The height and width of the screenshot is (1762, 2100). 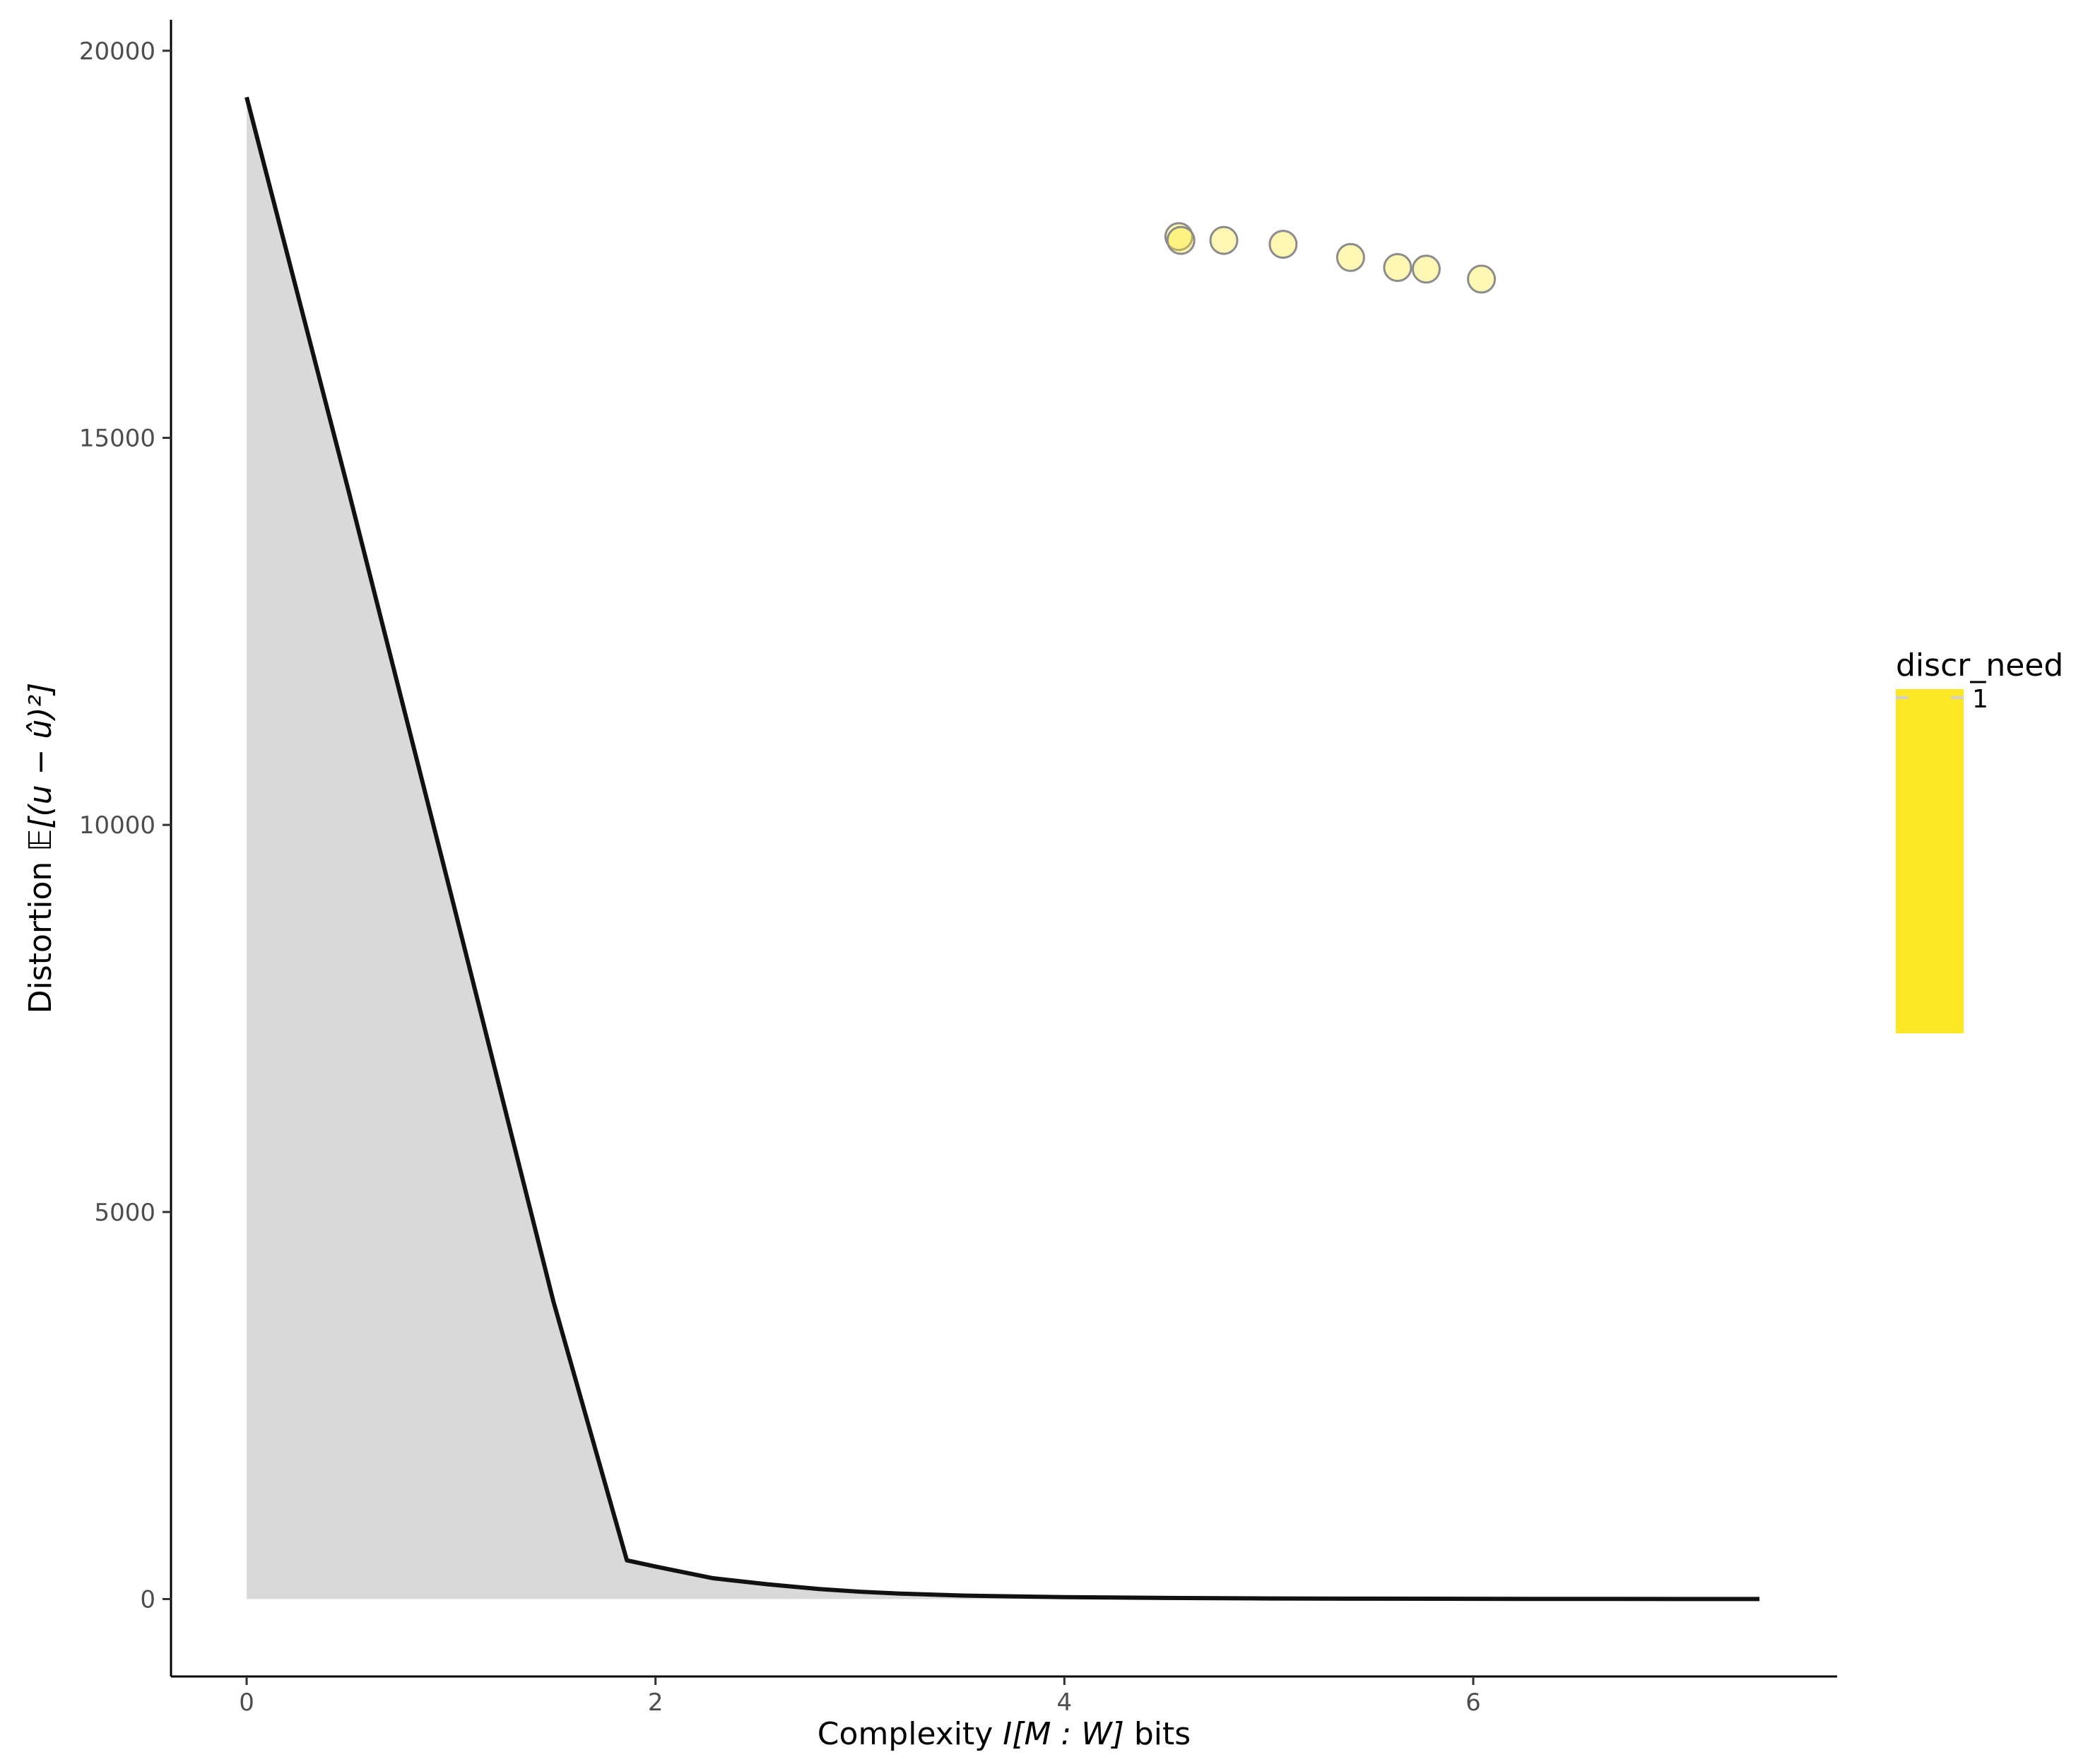 What do you see at coordinates (117, 438) in the screenshot?
I see `y-tick-label: 15000` at bounding box center [117, 438].